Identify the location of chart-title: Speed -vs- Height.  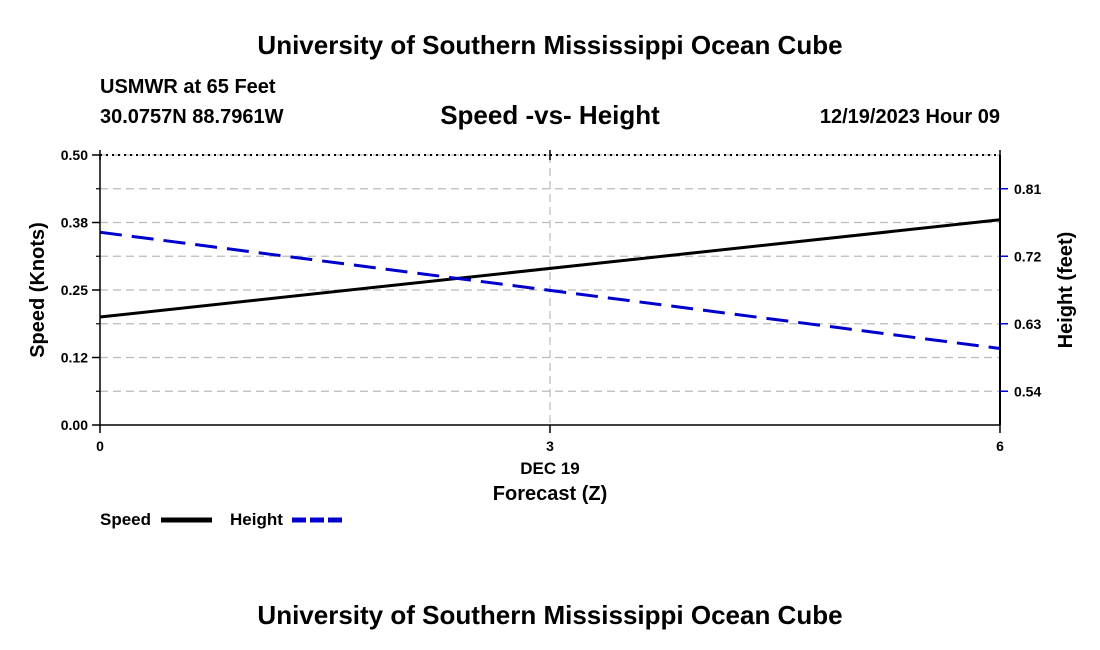
(550, 115).